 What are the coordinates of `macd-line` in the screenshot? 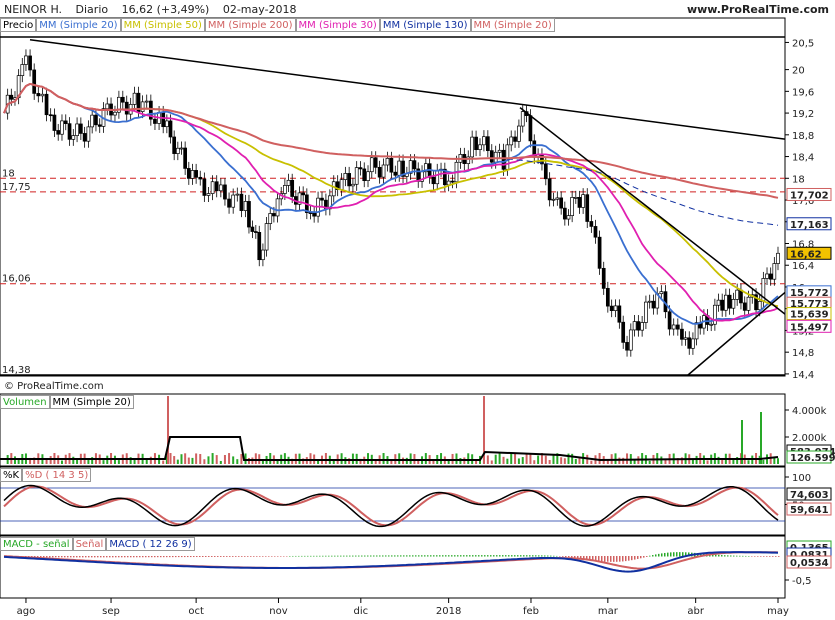 It's located at (391, 562).